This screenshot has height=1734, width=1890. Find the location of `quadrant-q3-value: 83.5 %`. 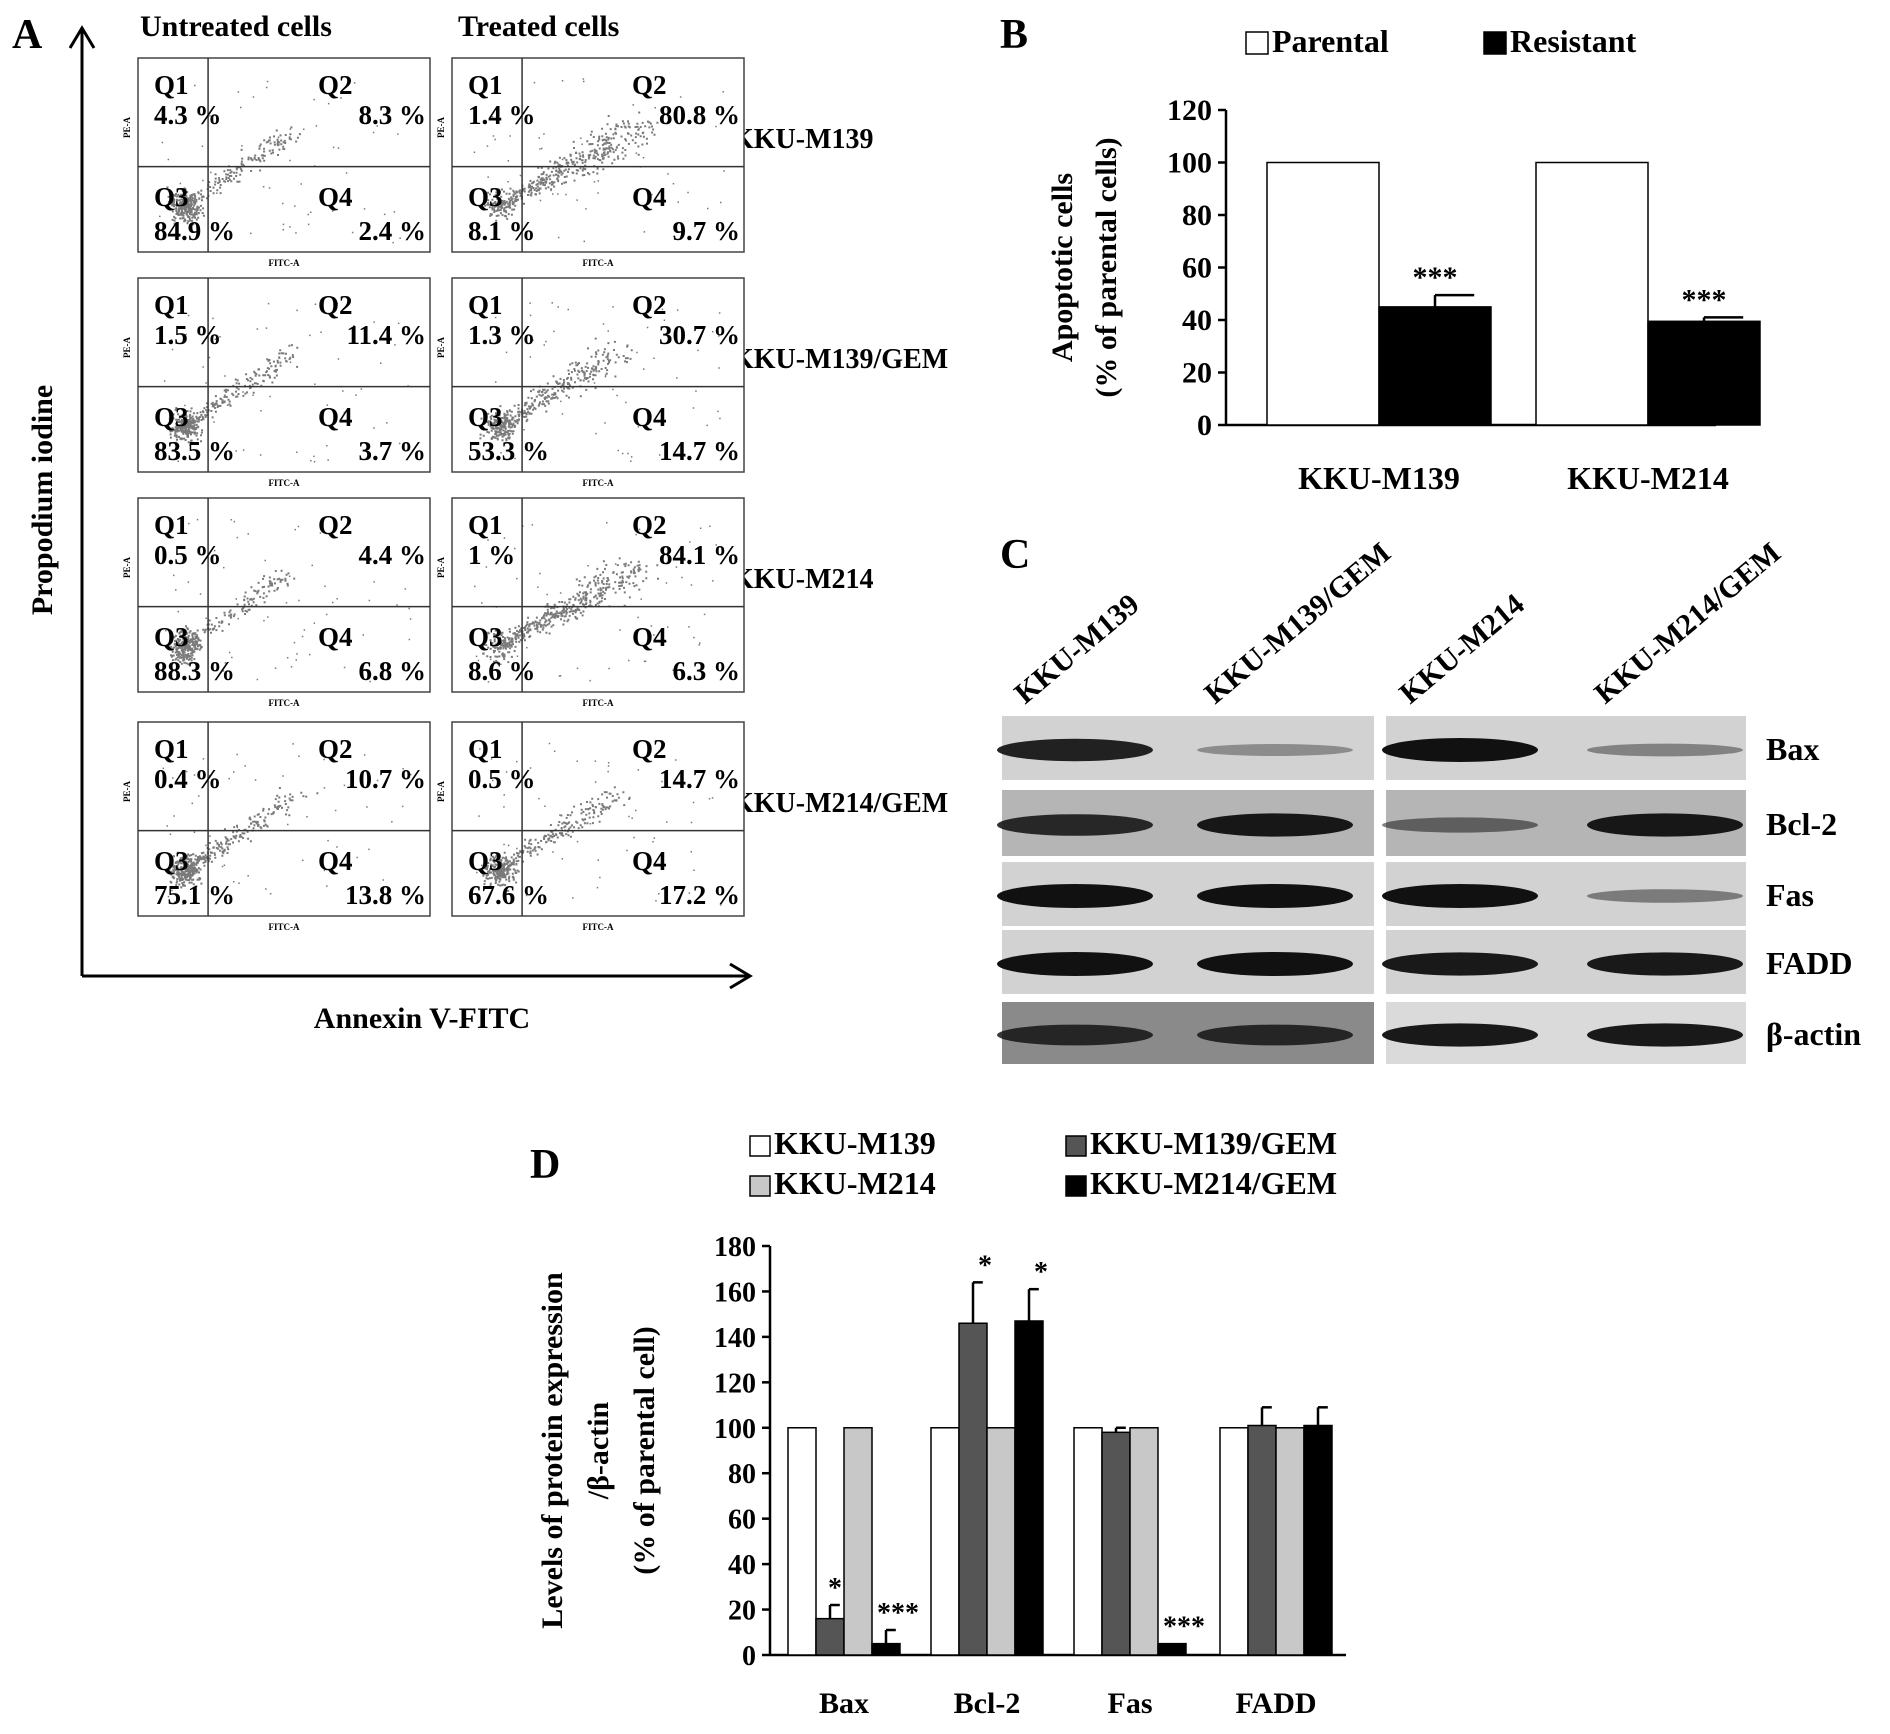

quadrant-q3-value: 83.5 % is located at coordinates (194, 451).